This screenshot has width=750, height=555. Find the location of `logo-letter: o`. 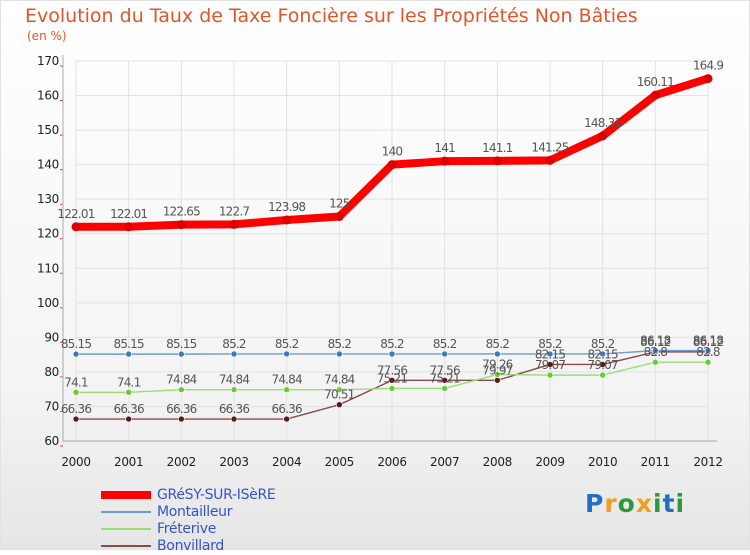

logo-letter: o is located at coordinates (626, 503).